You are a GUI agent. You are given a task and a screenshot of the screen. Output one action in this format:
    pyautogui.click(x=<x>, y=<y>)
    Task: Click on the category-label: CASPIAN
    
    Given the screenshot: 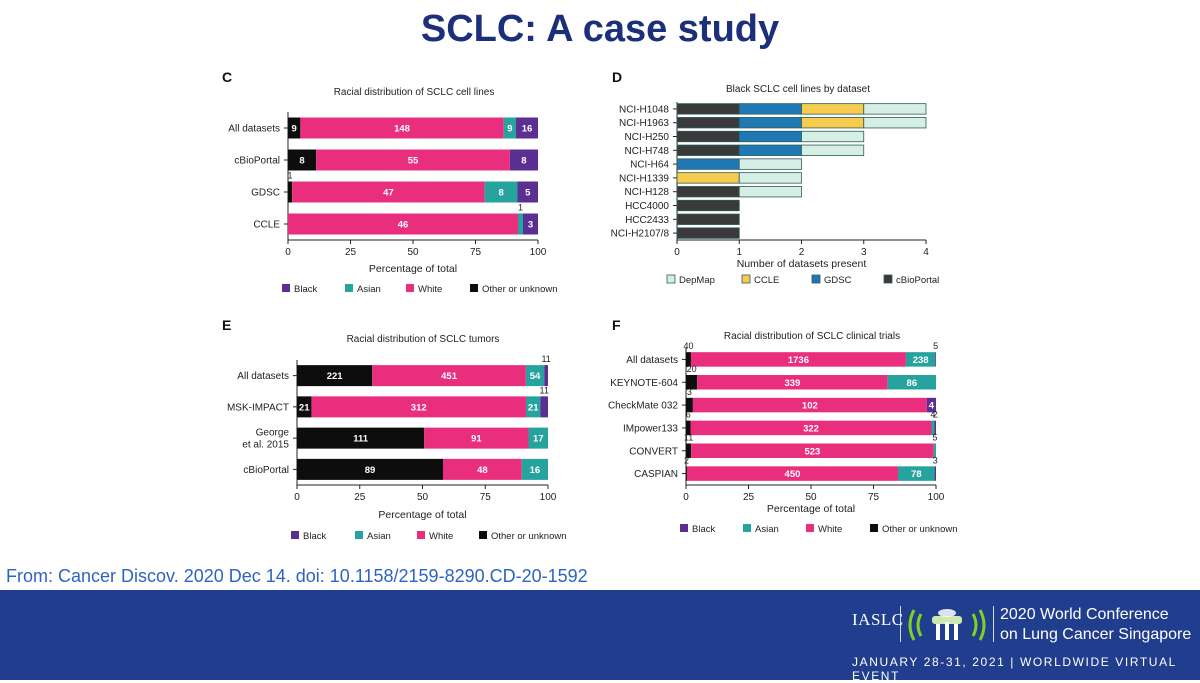 What is the action you would take?
    pyautogui.click(x=656, y=474)
    